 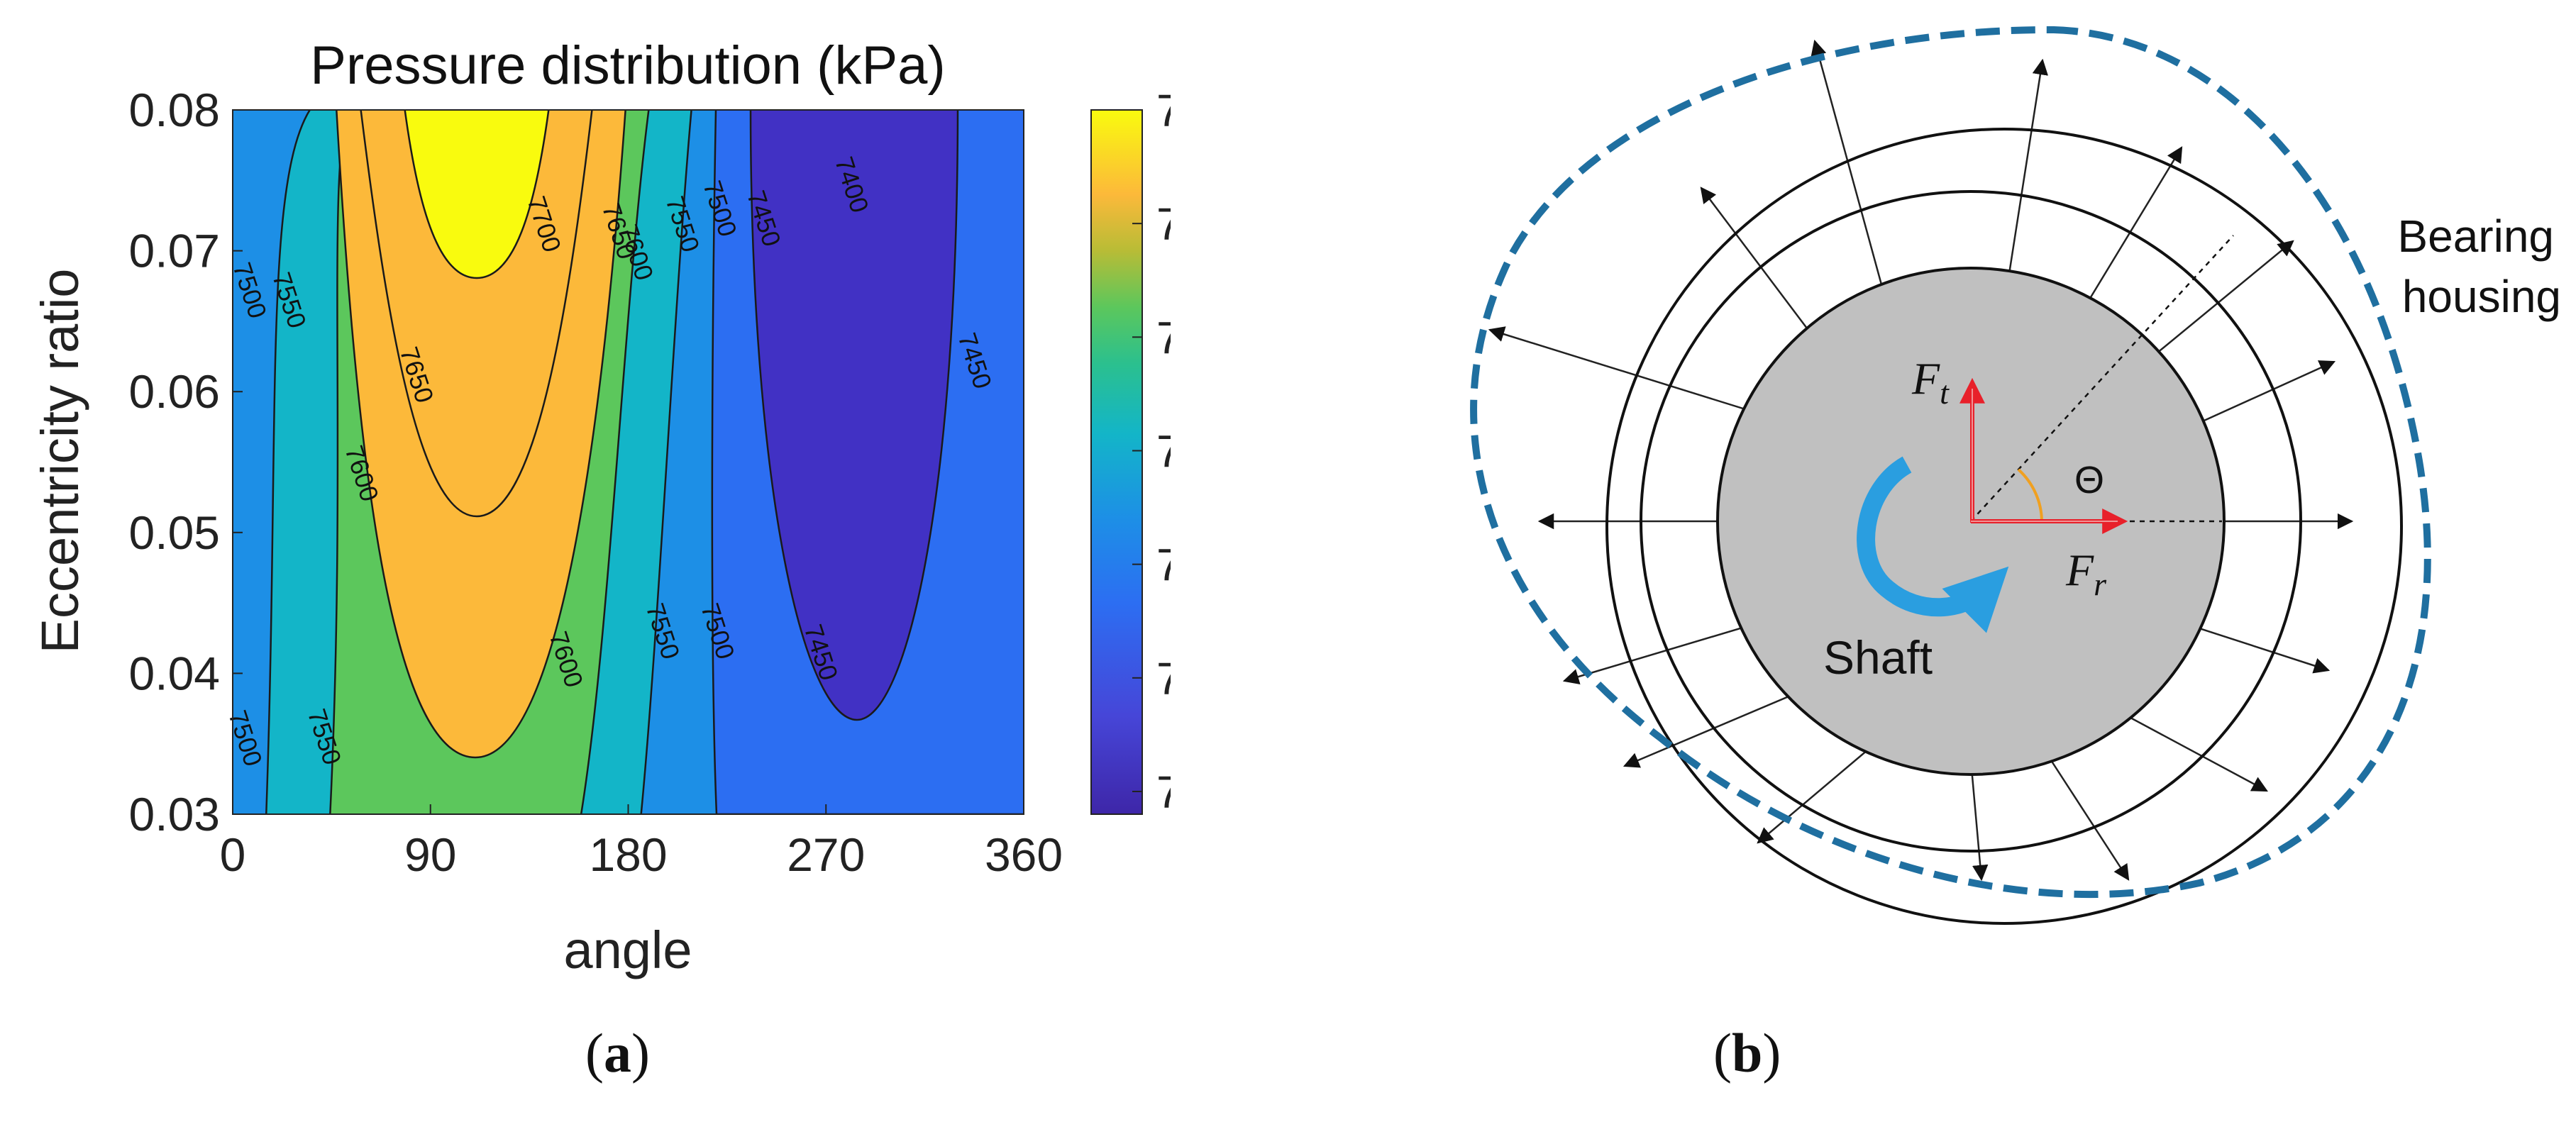 What do you see at coordinates (1163, 110) in the screenshot?
I see `colorbar-tick-label: 7700` at bounding box center [1163, 110].